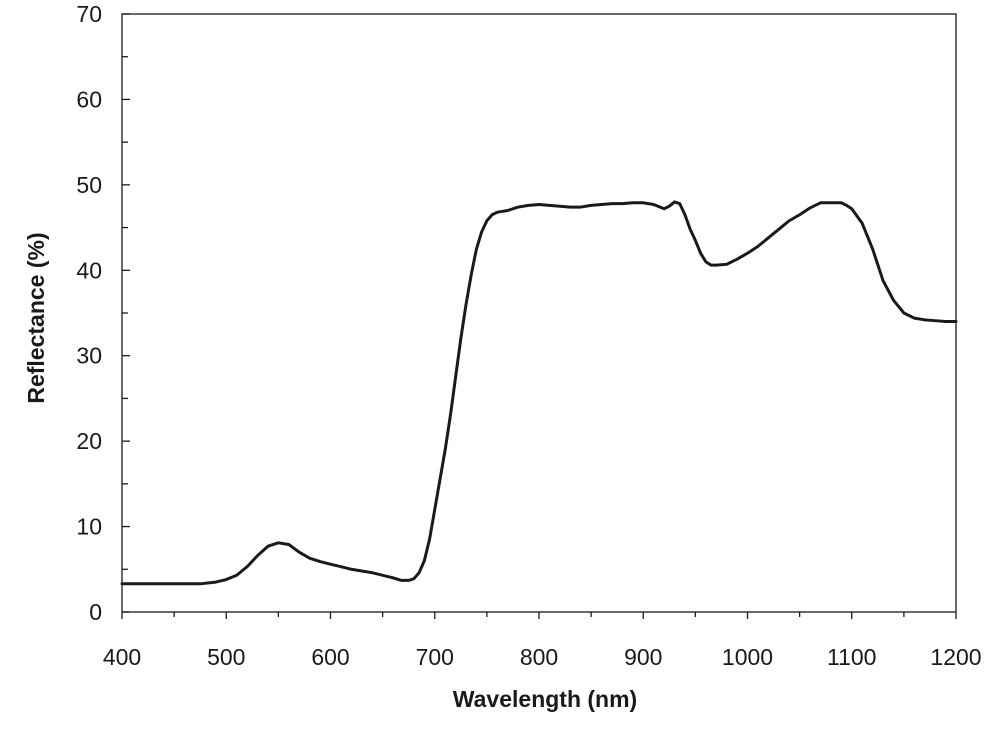 Image resolution: width=989 pixels, height=729 pixels. Describe the element at coordinates (122, 657) in the screenshot. I see `x-tick-label: 400` at that location.